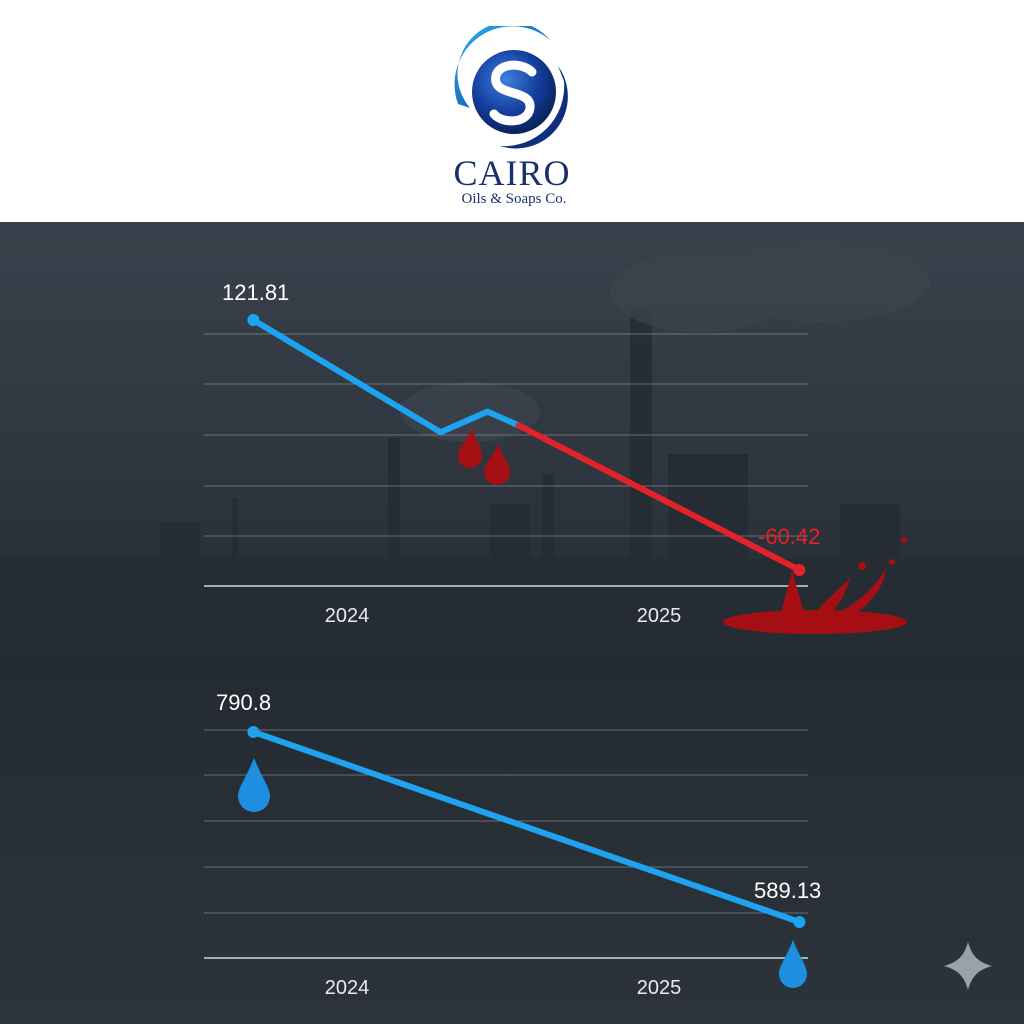 The image size is (1024, 1024). I want to click on data-label-last: 589.13, so click(787, 890).